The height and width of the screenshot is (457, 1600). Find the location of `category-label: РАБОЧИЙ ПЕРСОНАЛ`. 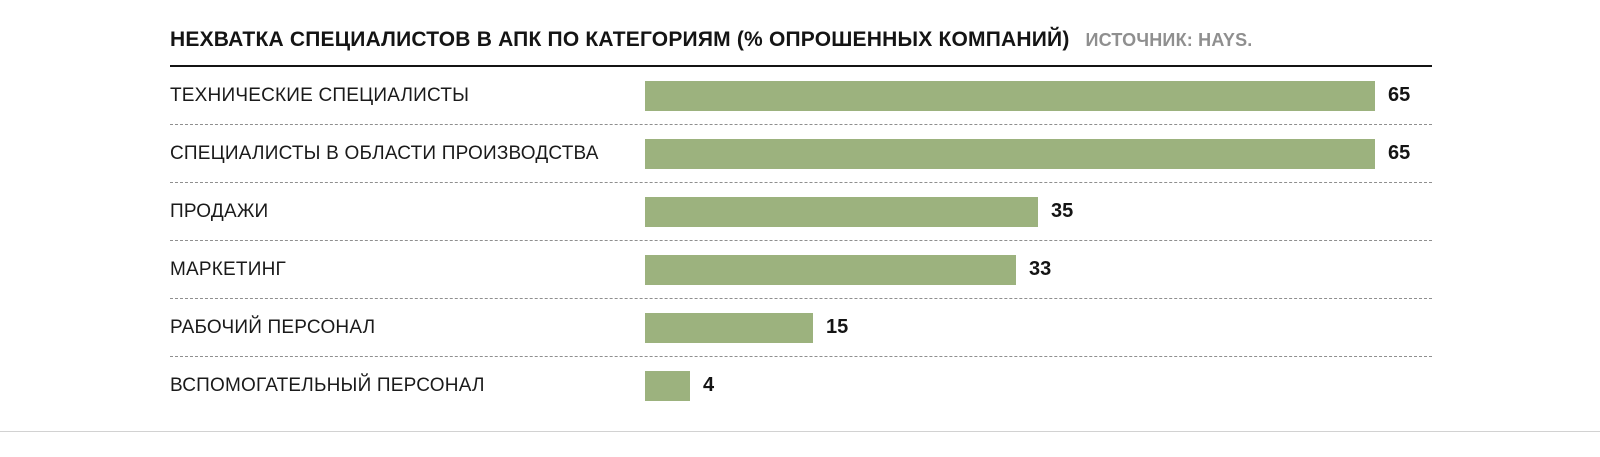

category-label: РАБОЧИЙ ПЕРСОНАЛ is located at coordinates (273, 327).